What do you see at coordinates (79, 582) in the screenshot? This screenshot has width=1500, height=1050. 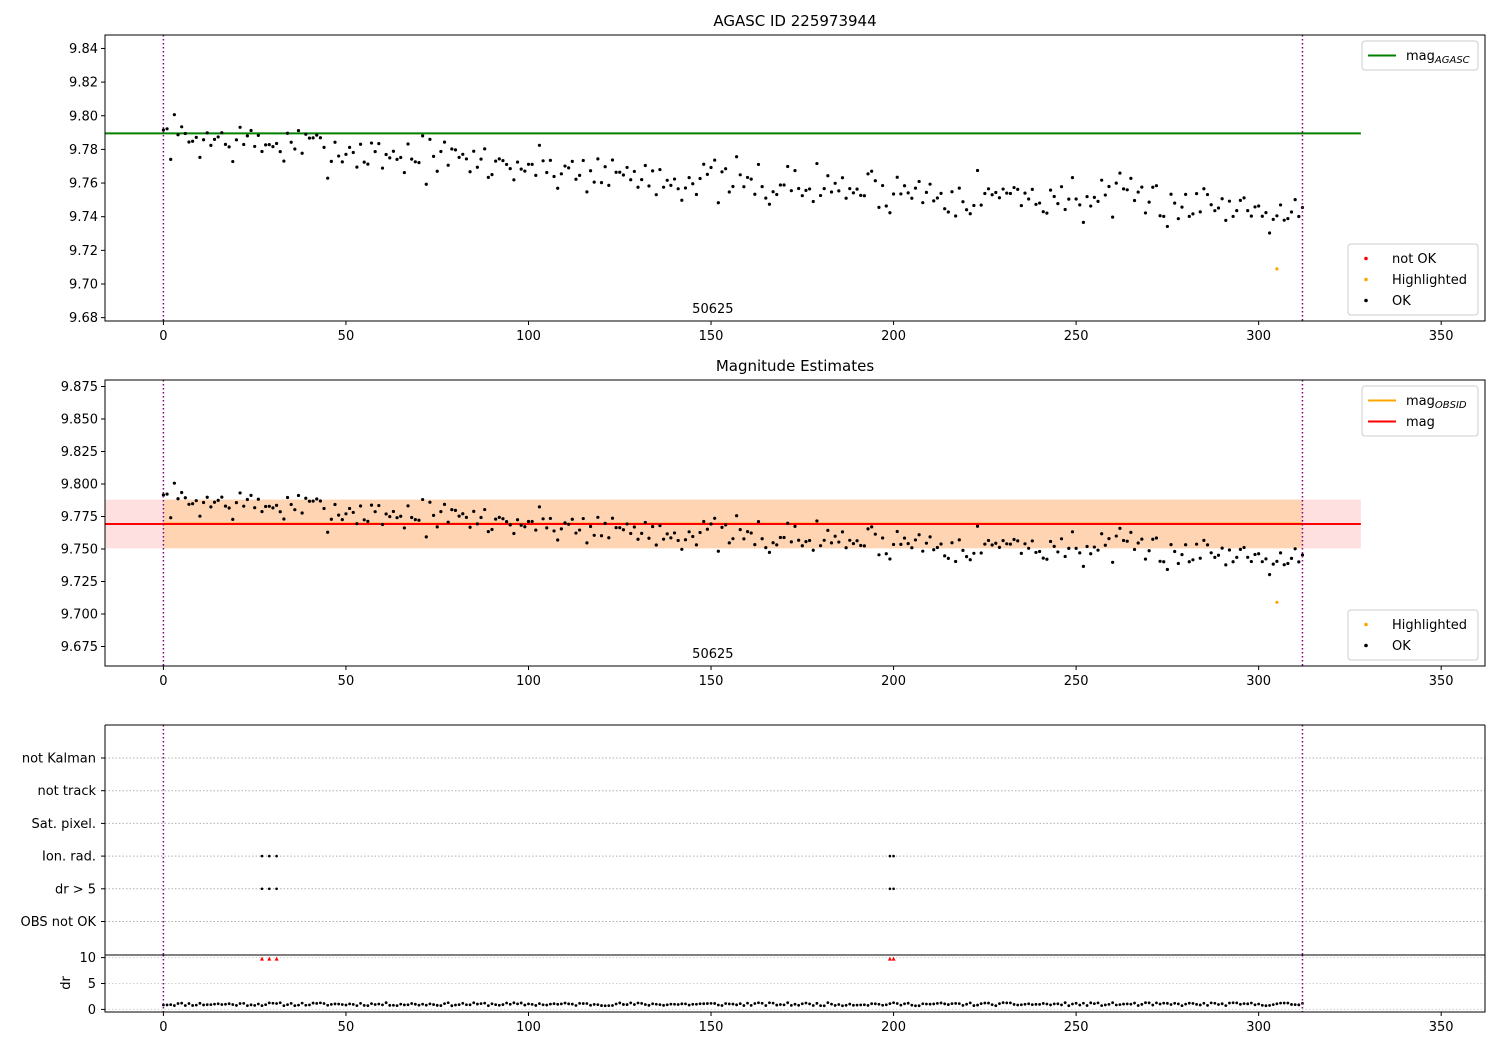 I see `panel2-y-tick-label: 9.725` at bounding box center [79, 582].